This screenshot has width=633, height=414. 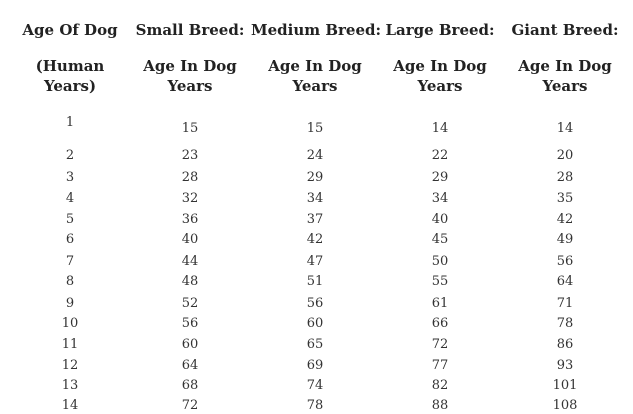 What do you see at coordinates (316, 30) in the screenshot?
I see `column-header: Medium Breed:` at bounding box center [316, 30].